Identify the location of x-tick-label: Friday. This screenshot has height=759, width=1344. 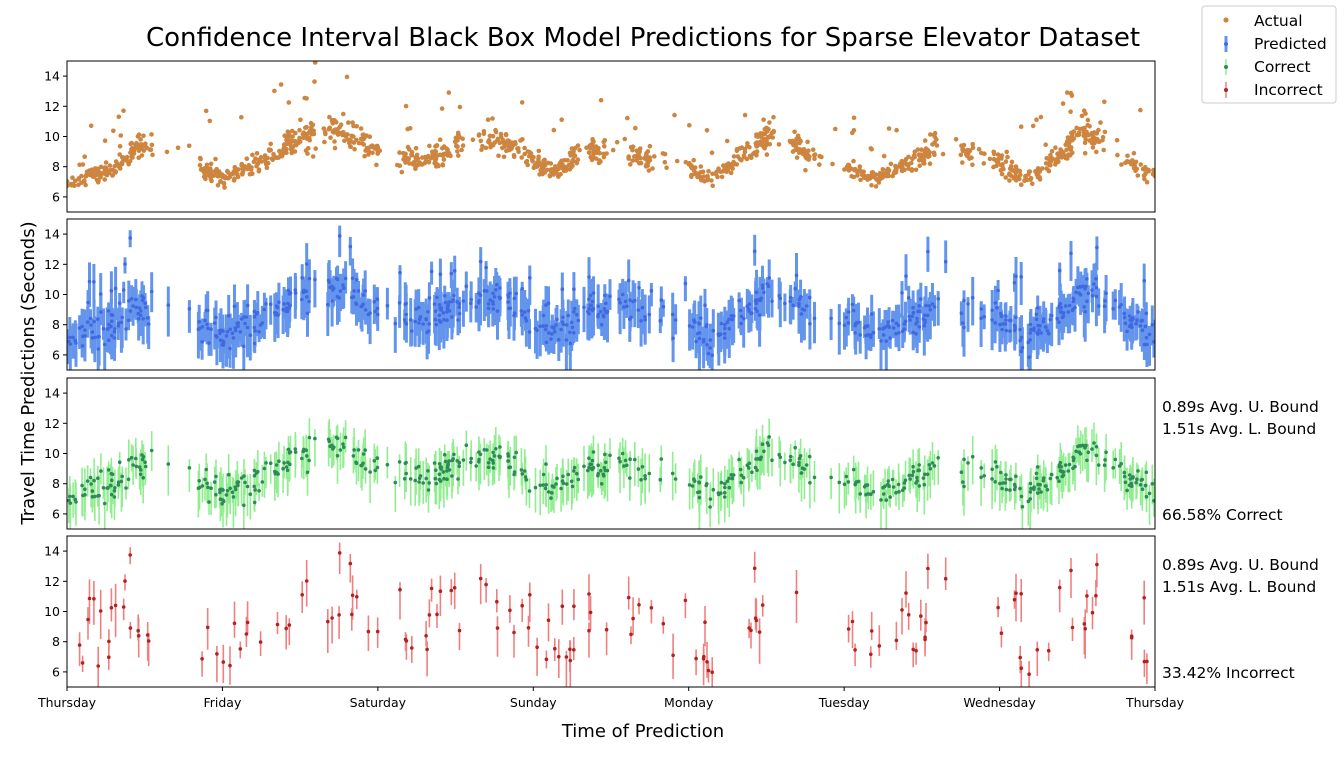
(222, 702).